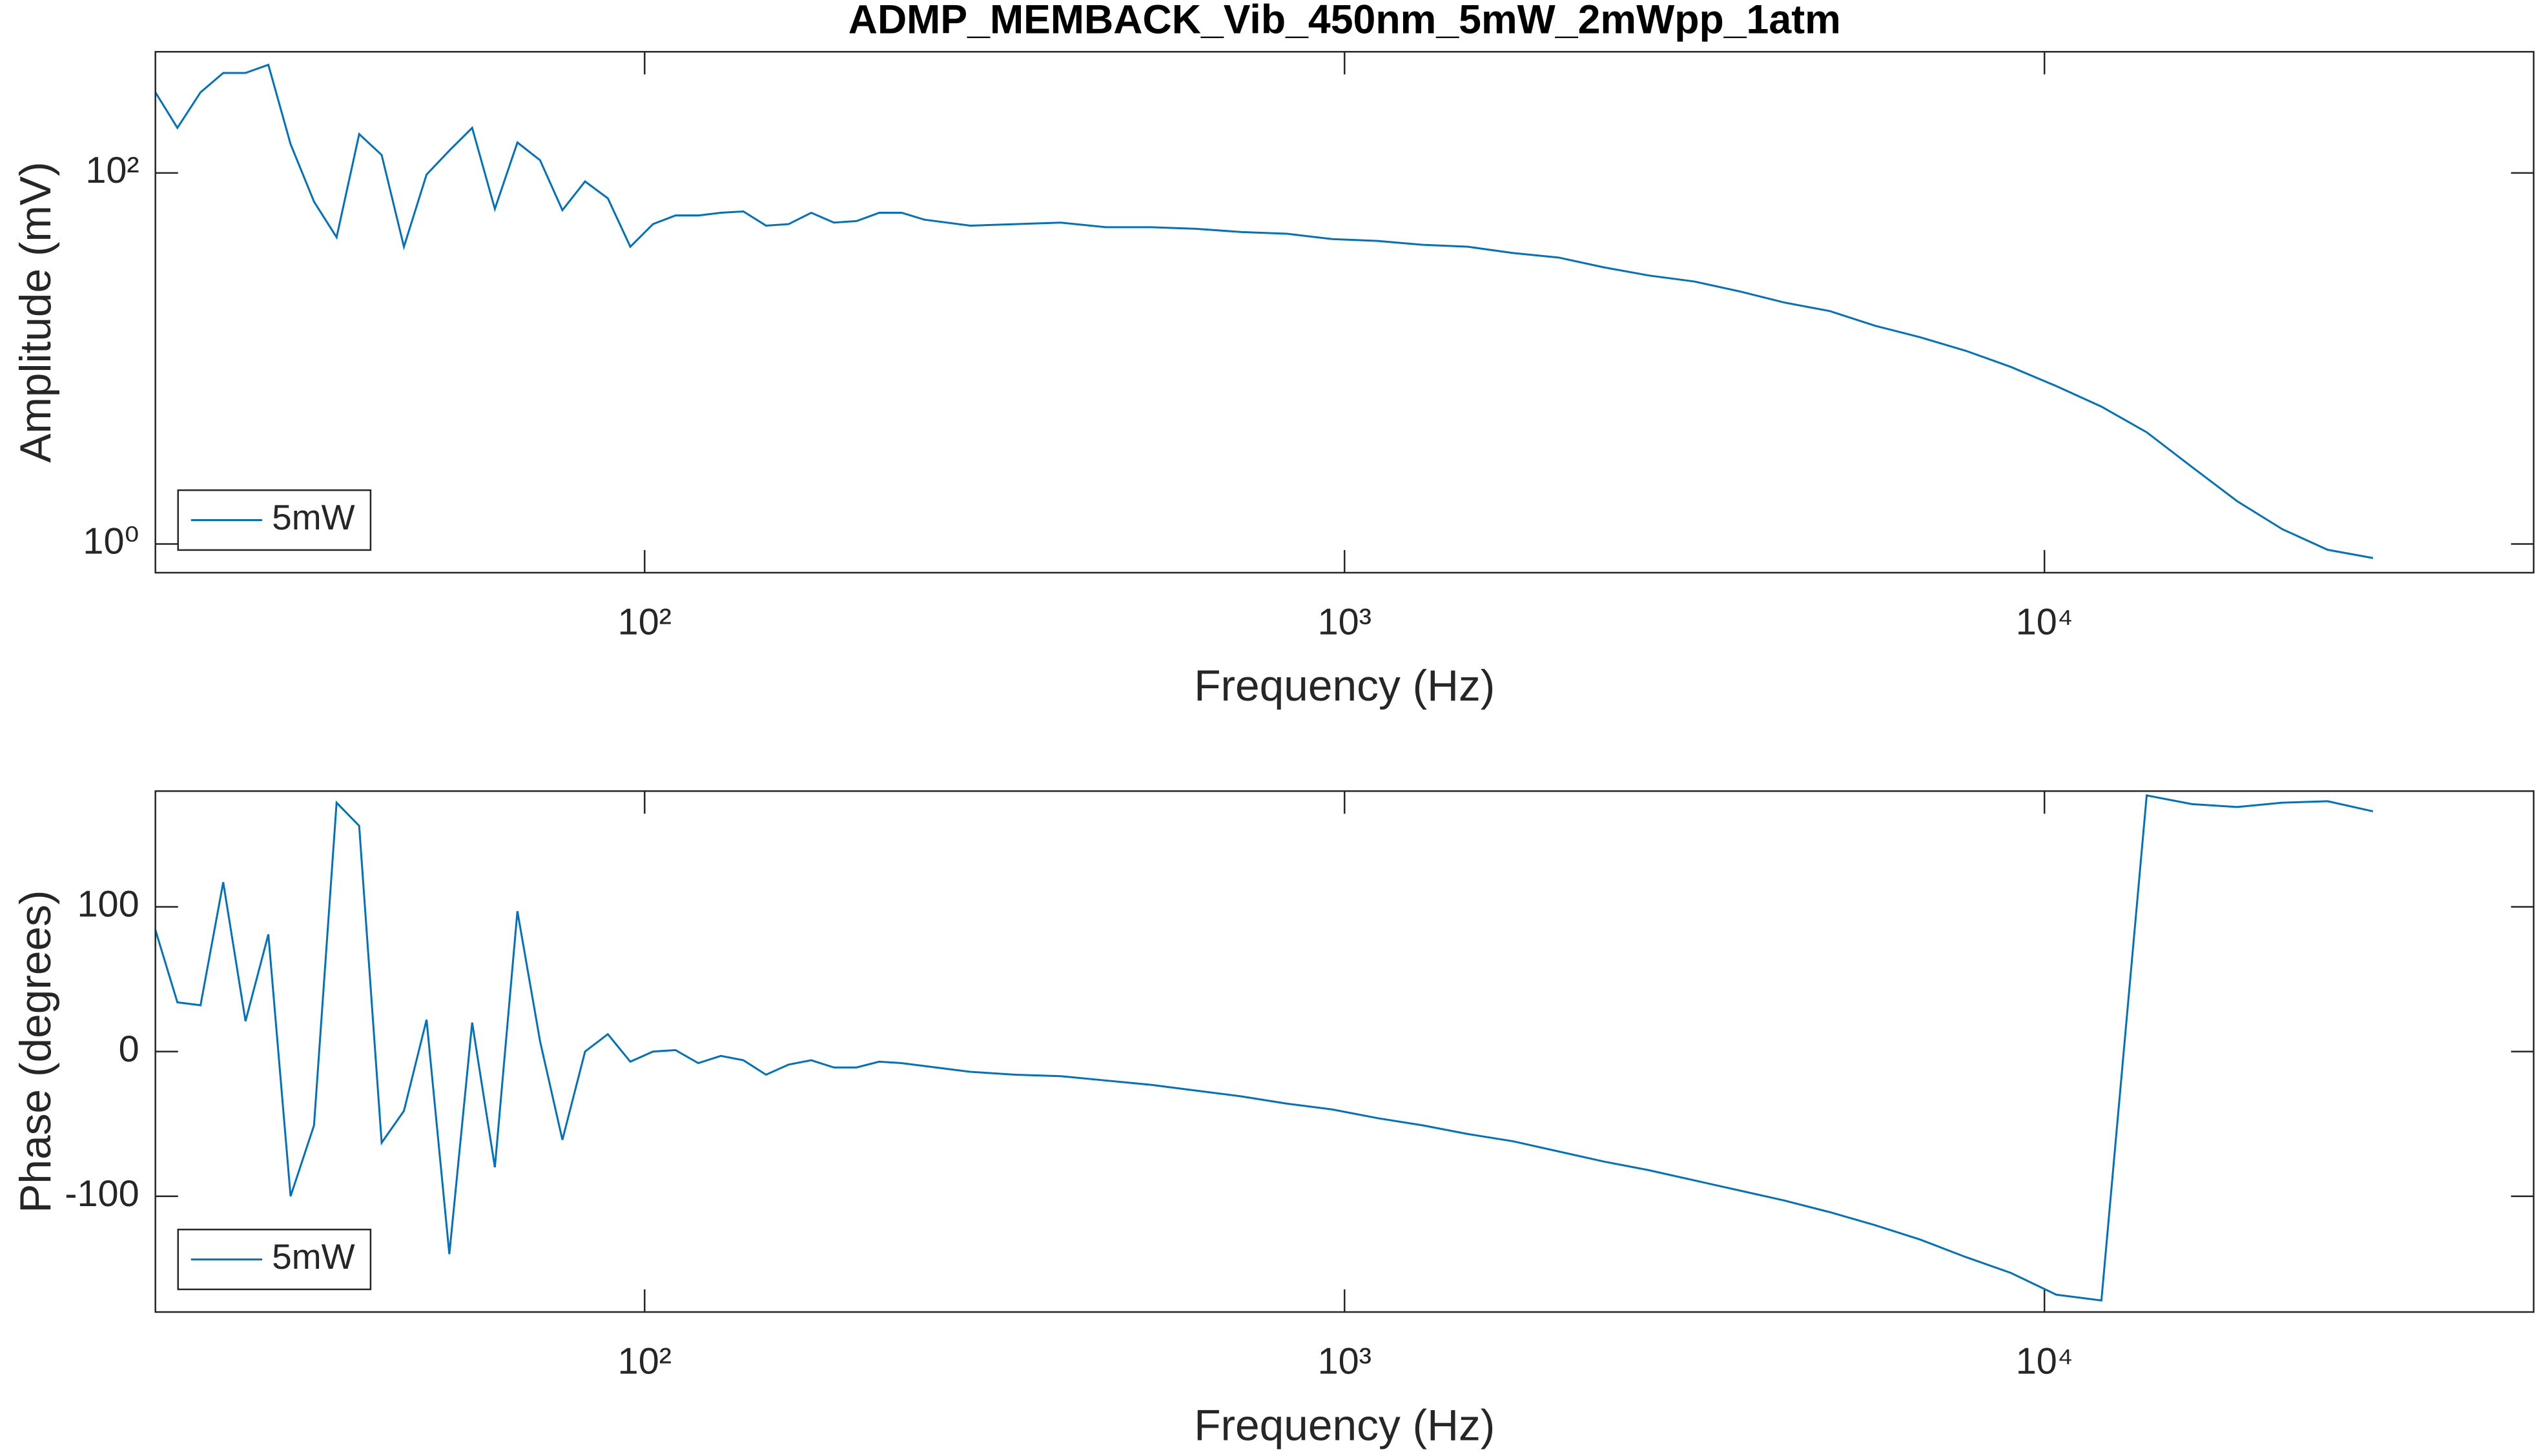  What do you see at coordinates (102, 1194) in the screenshot?
I see `y-tick-label: -100` at bounding box center [102, 1194].